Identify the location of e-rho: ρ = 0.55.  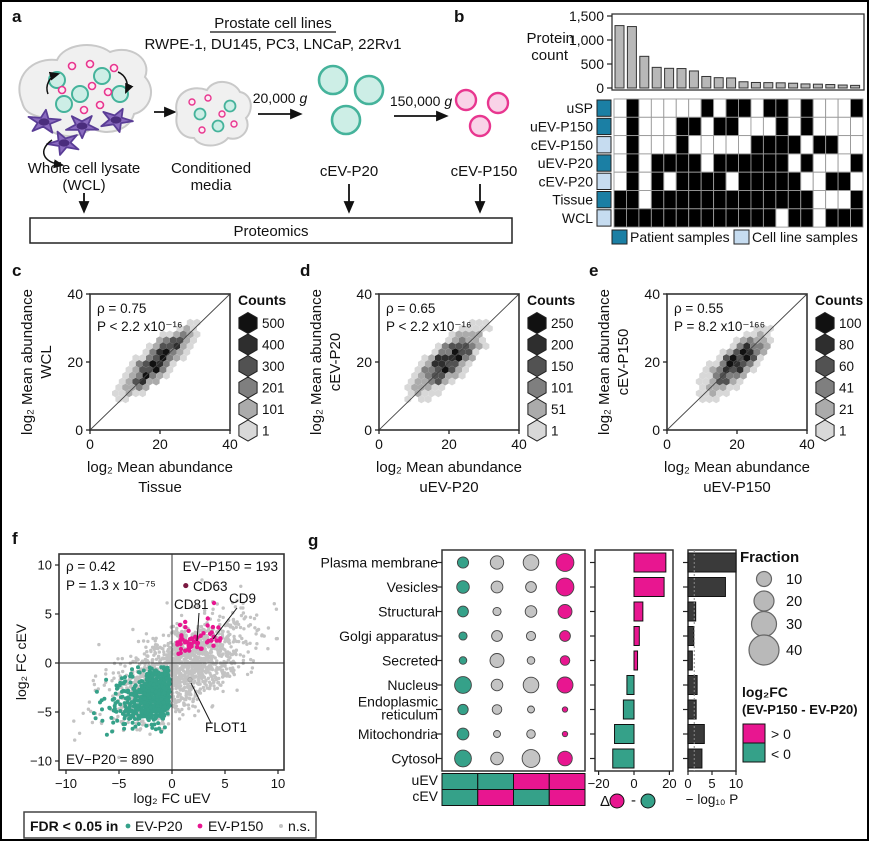
(698, 308).